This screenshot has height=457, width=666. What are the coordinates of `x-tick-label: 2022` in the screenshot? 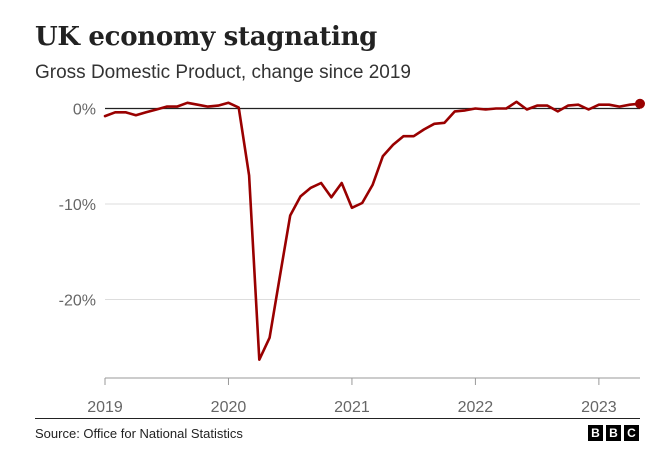 It's located at (476, 407).